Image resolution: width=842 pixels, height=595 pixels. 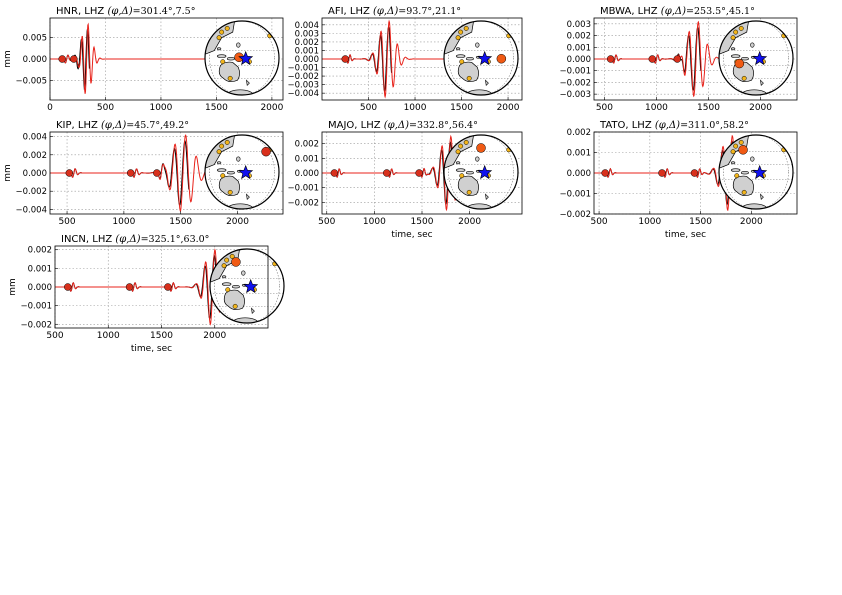 What do you see at coordinates (81, 11) in the screenshot?
I see `title-station: HNR, LHZ` at bounding box center [81, 11].